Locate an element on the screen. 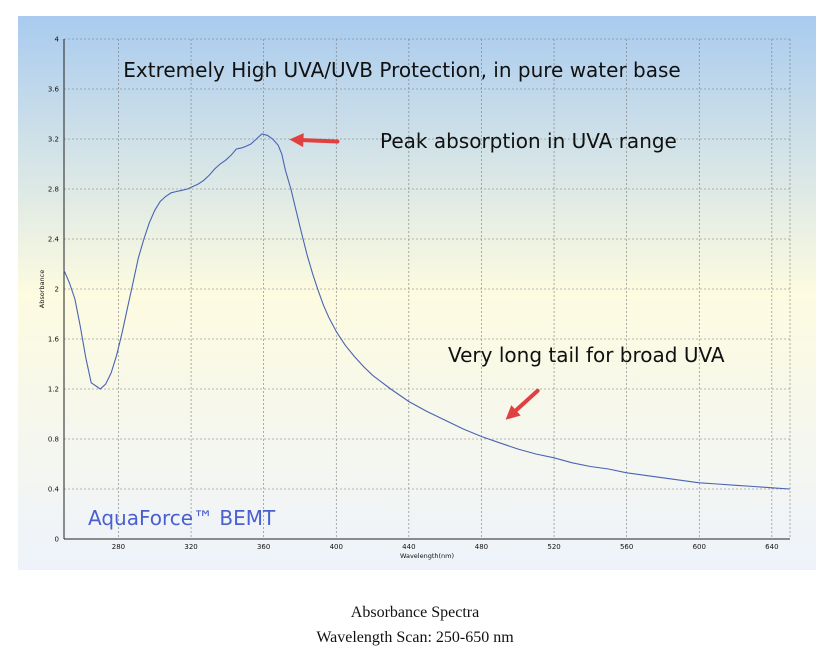  tail-arrow-head is located at coordinates (513, 412).